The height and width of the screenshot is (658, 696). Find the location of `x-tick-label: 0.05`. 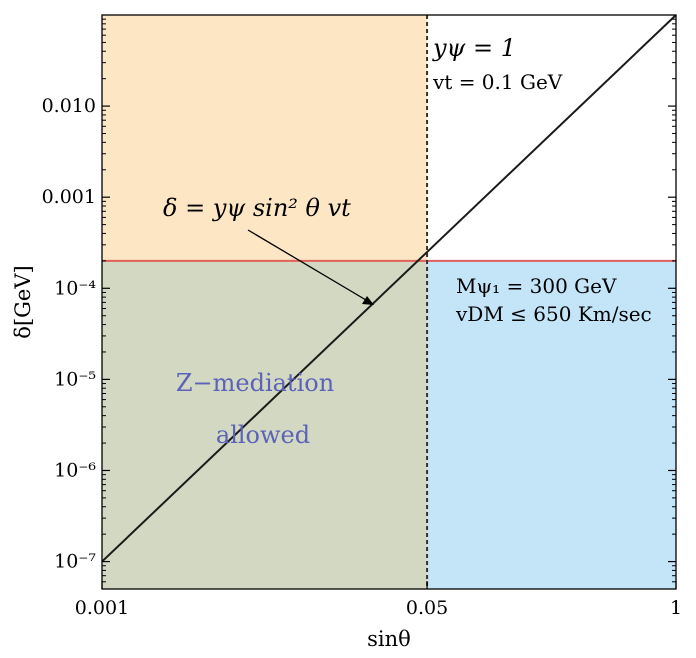

x-tick-label: 0.05 is located at coordinates (427, 608).